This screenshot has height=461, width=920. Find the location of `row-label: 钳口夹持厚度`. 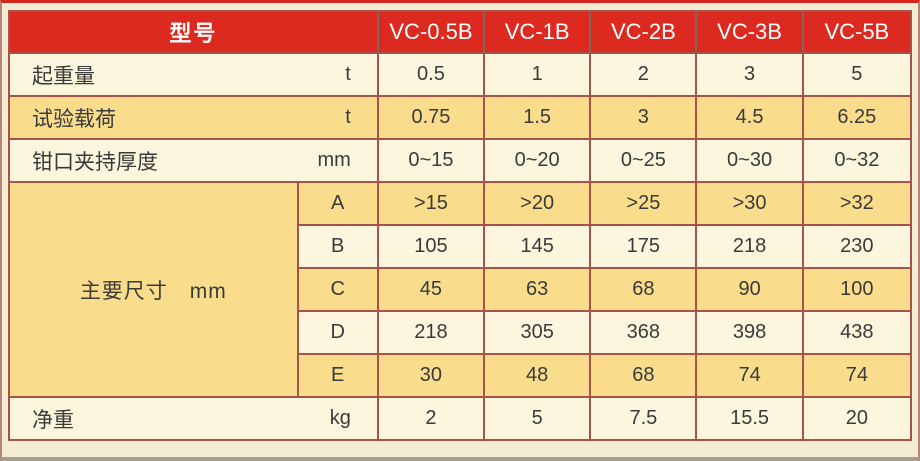

row-label: 钳口夹持厚度 is located at coordinates (95, 162).